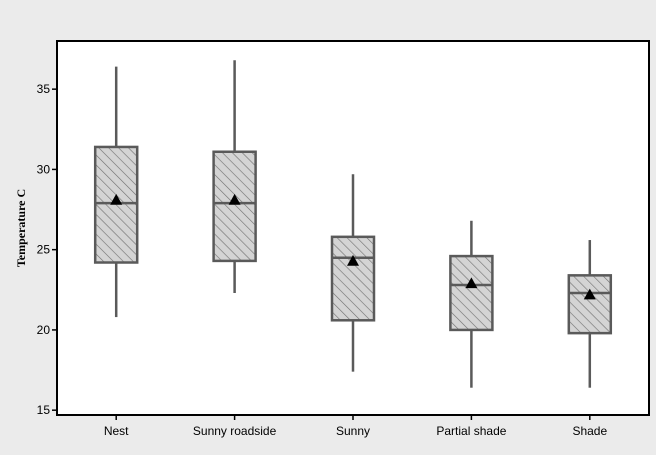  I want to click on y-tick-label: 25, so click(44, 250).